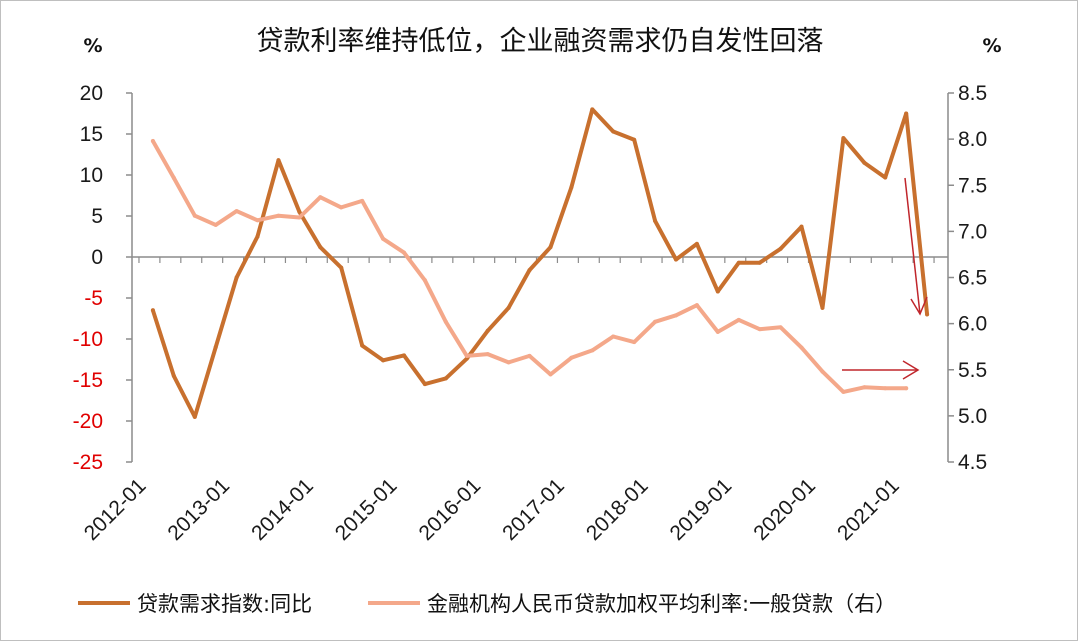  I want to click on x-tick-label: 2016-01, so click(450, 509).